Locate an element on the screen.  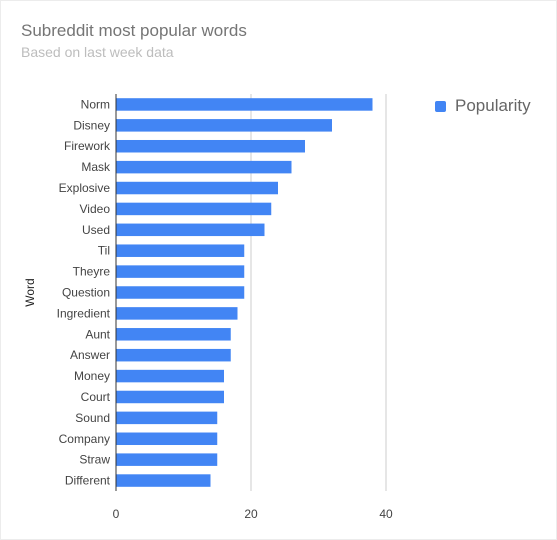
category-label: Ingredient is located at coordinates (84, 313).